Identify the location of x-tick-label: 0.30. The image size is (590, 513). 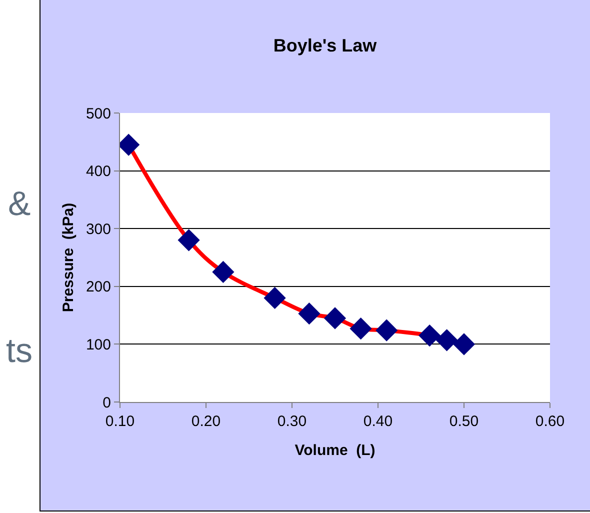
(292, 421).